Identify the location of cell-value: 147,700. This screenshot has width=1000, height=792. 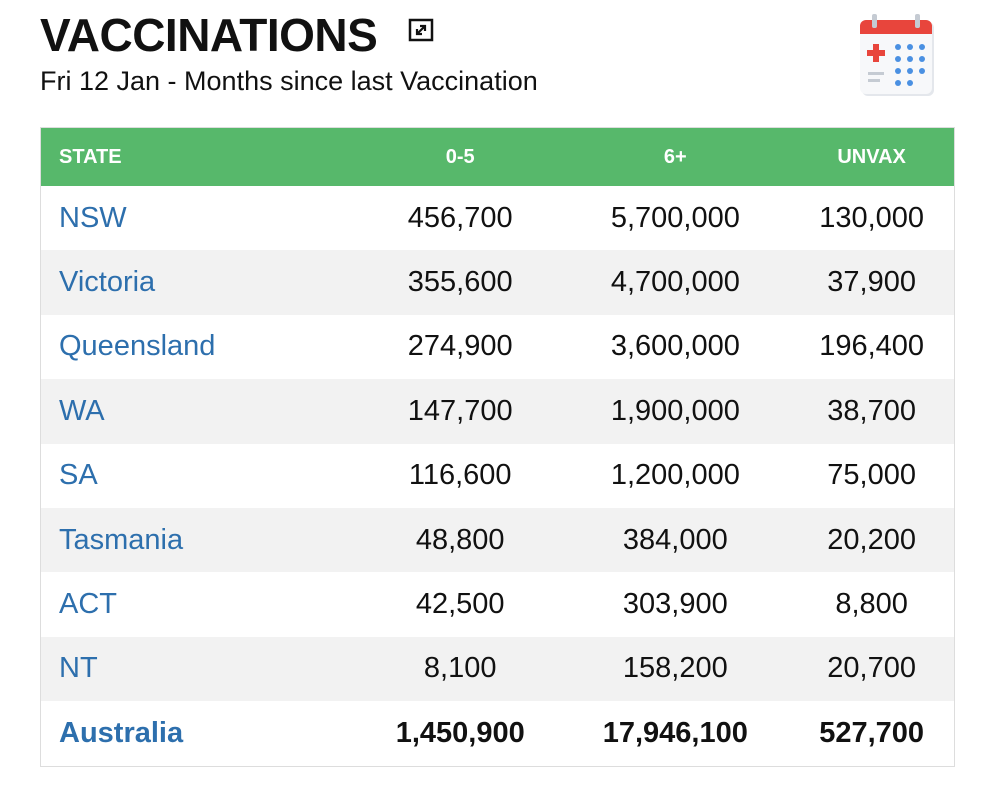
(460, 411).